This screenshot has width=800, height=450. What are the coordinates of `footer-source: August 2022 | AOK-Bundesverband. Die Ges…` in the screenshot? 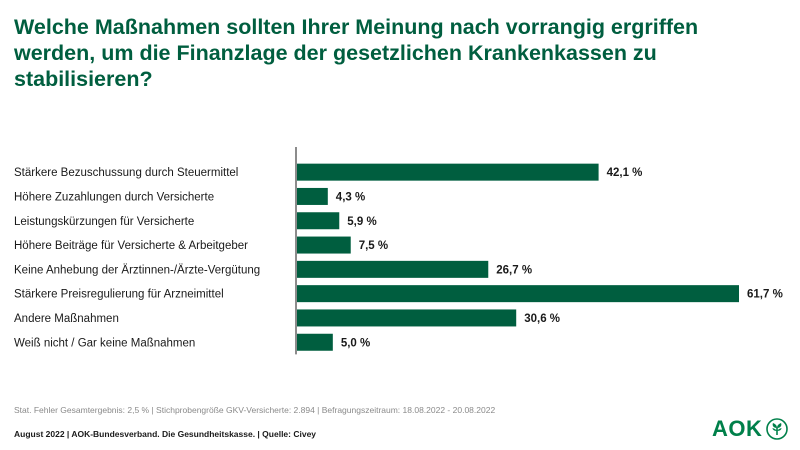 It's located at (165, 434).